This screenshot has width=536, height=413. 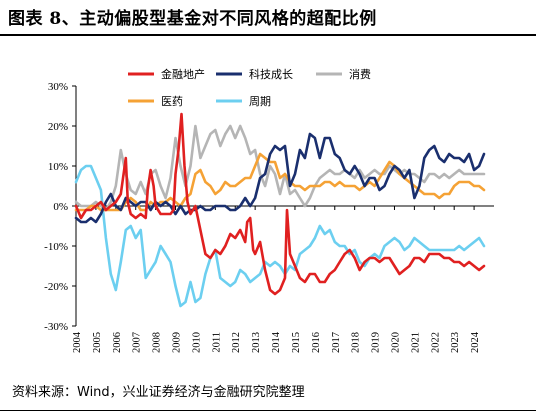 What do you see at coordinates (276, 342) in the screenshot?
I see `x-tick-label: 2014` at bounding box center [276, 342].